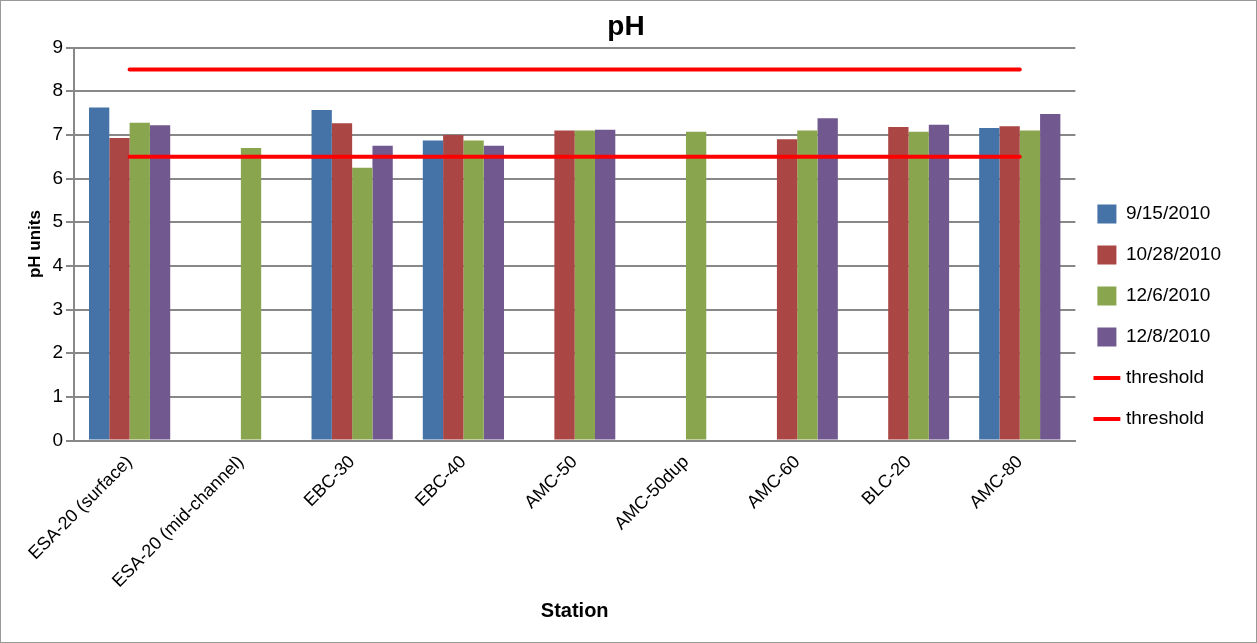 Image resolution: width=1257 pixels, height=643 pixels. Describe the element at coordinates (57, 134) in the screenshot. I see `y-tick-label: 7` at that location.